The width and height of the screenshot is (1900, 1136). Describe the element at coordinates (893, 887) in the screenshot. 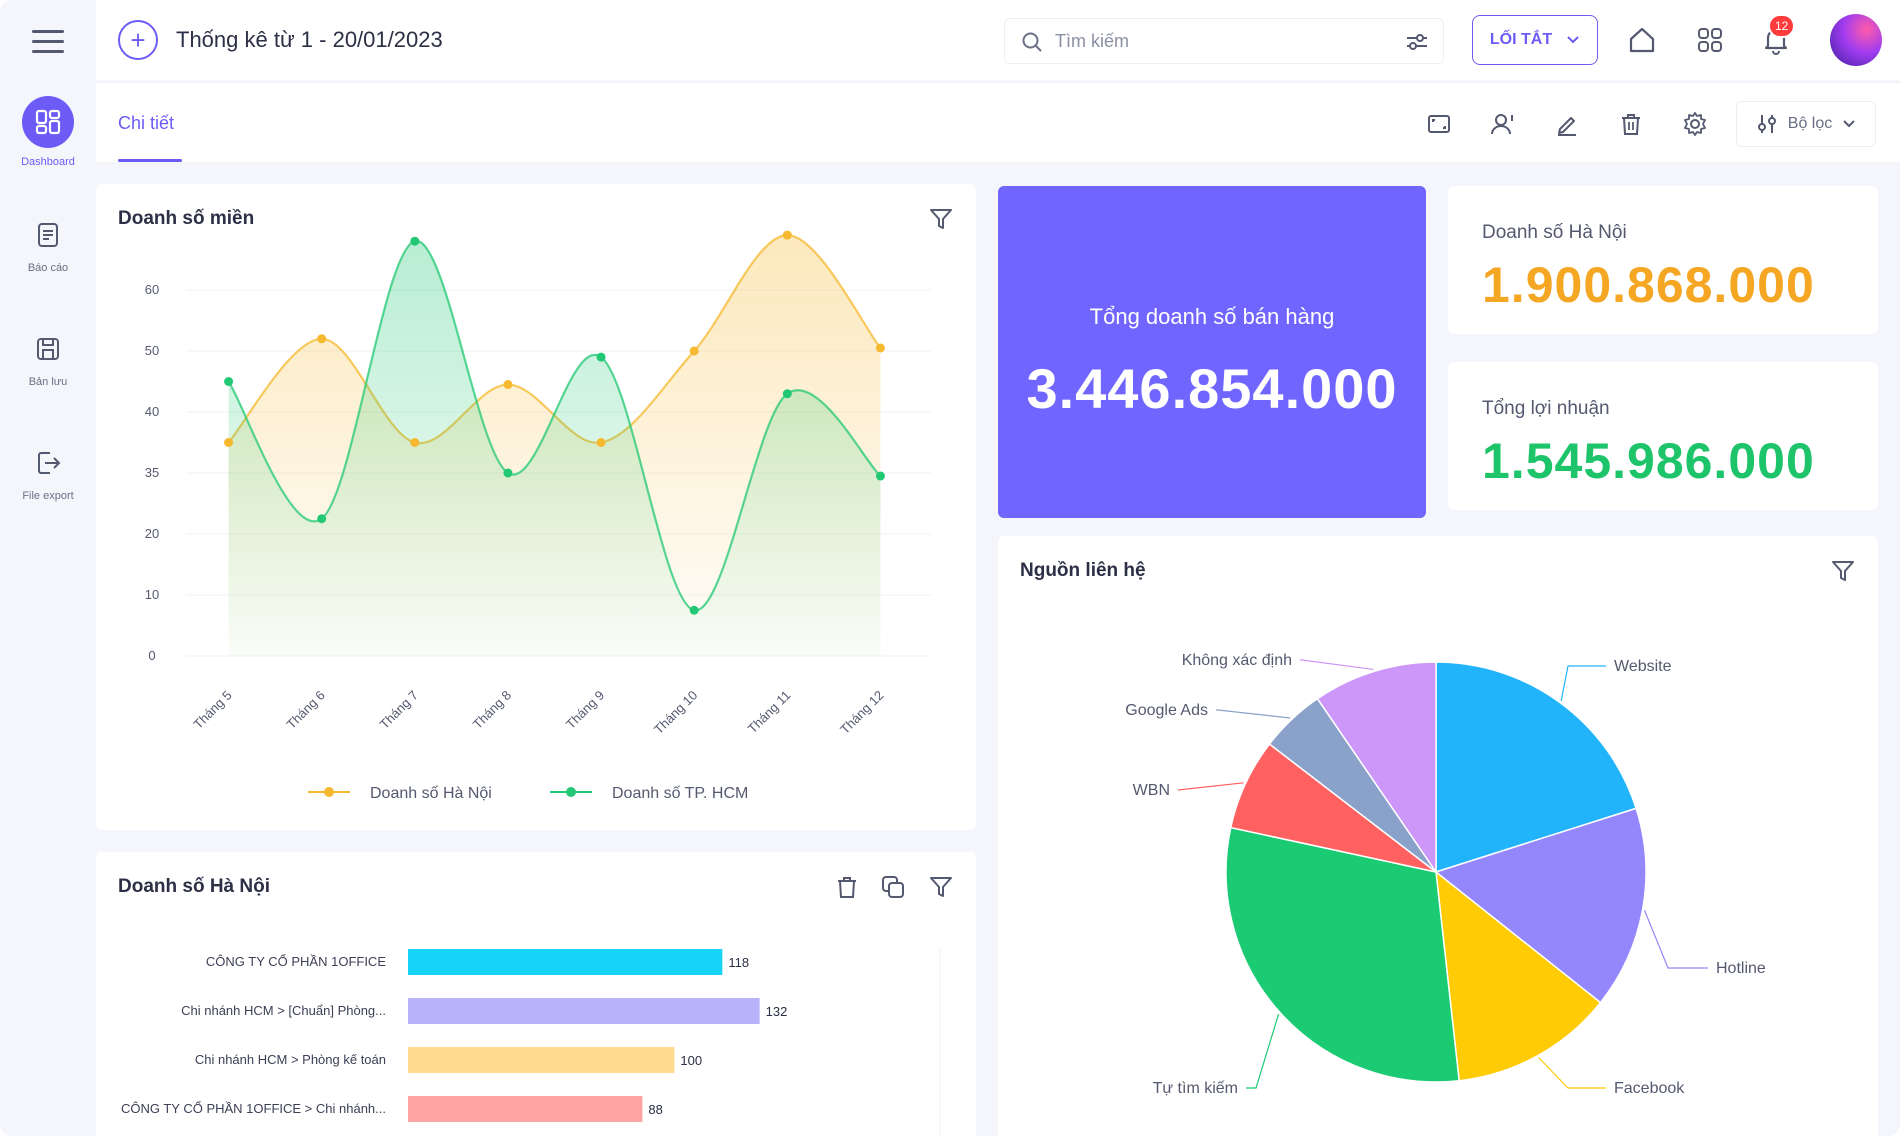

I see `copy-icon` at that location.